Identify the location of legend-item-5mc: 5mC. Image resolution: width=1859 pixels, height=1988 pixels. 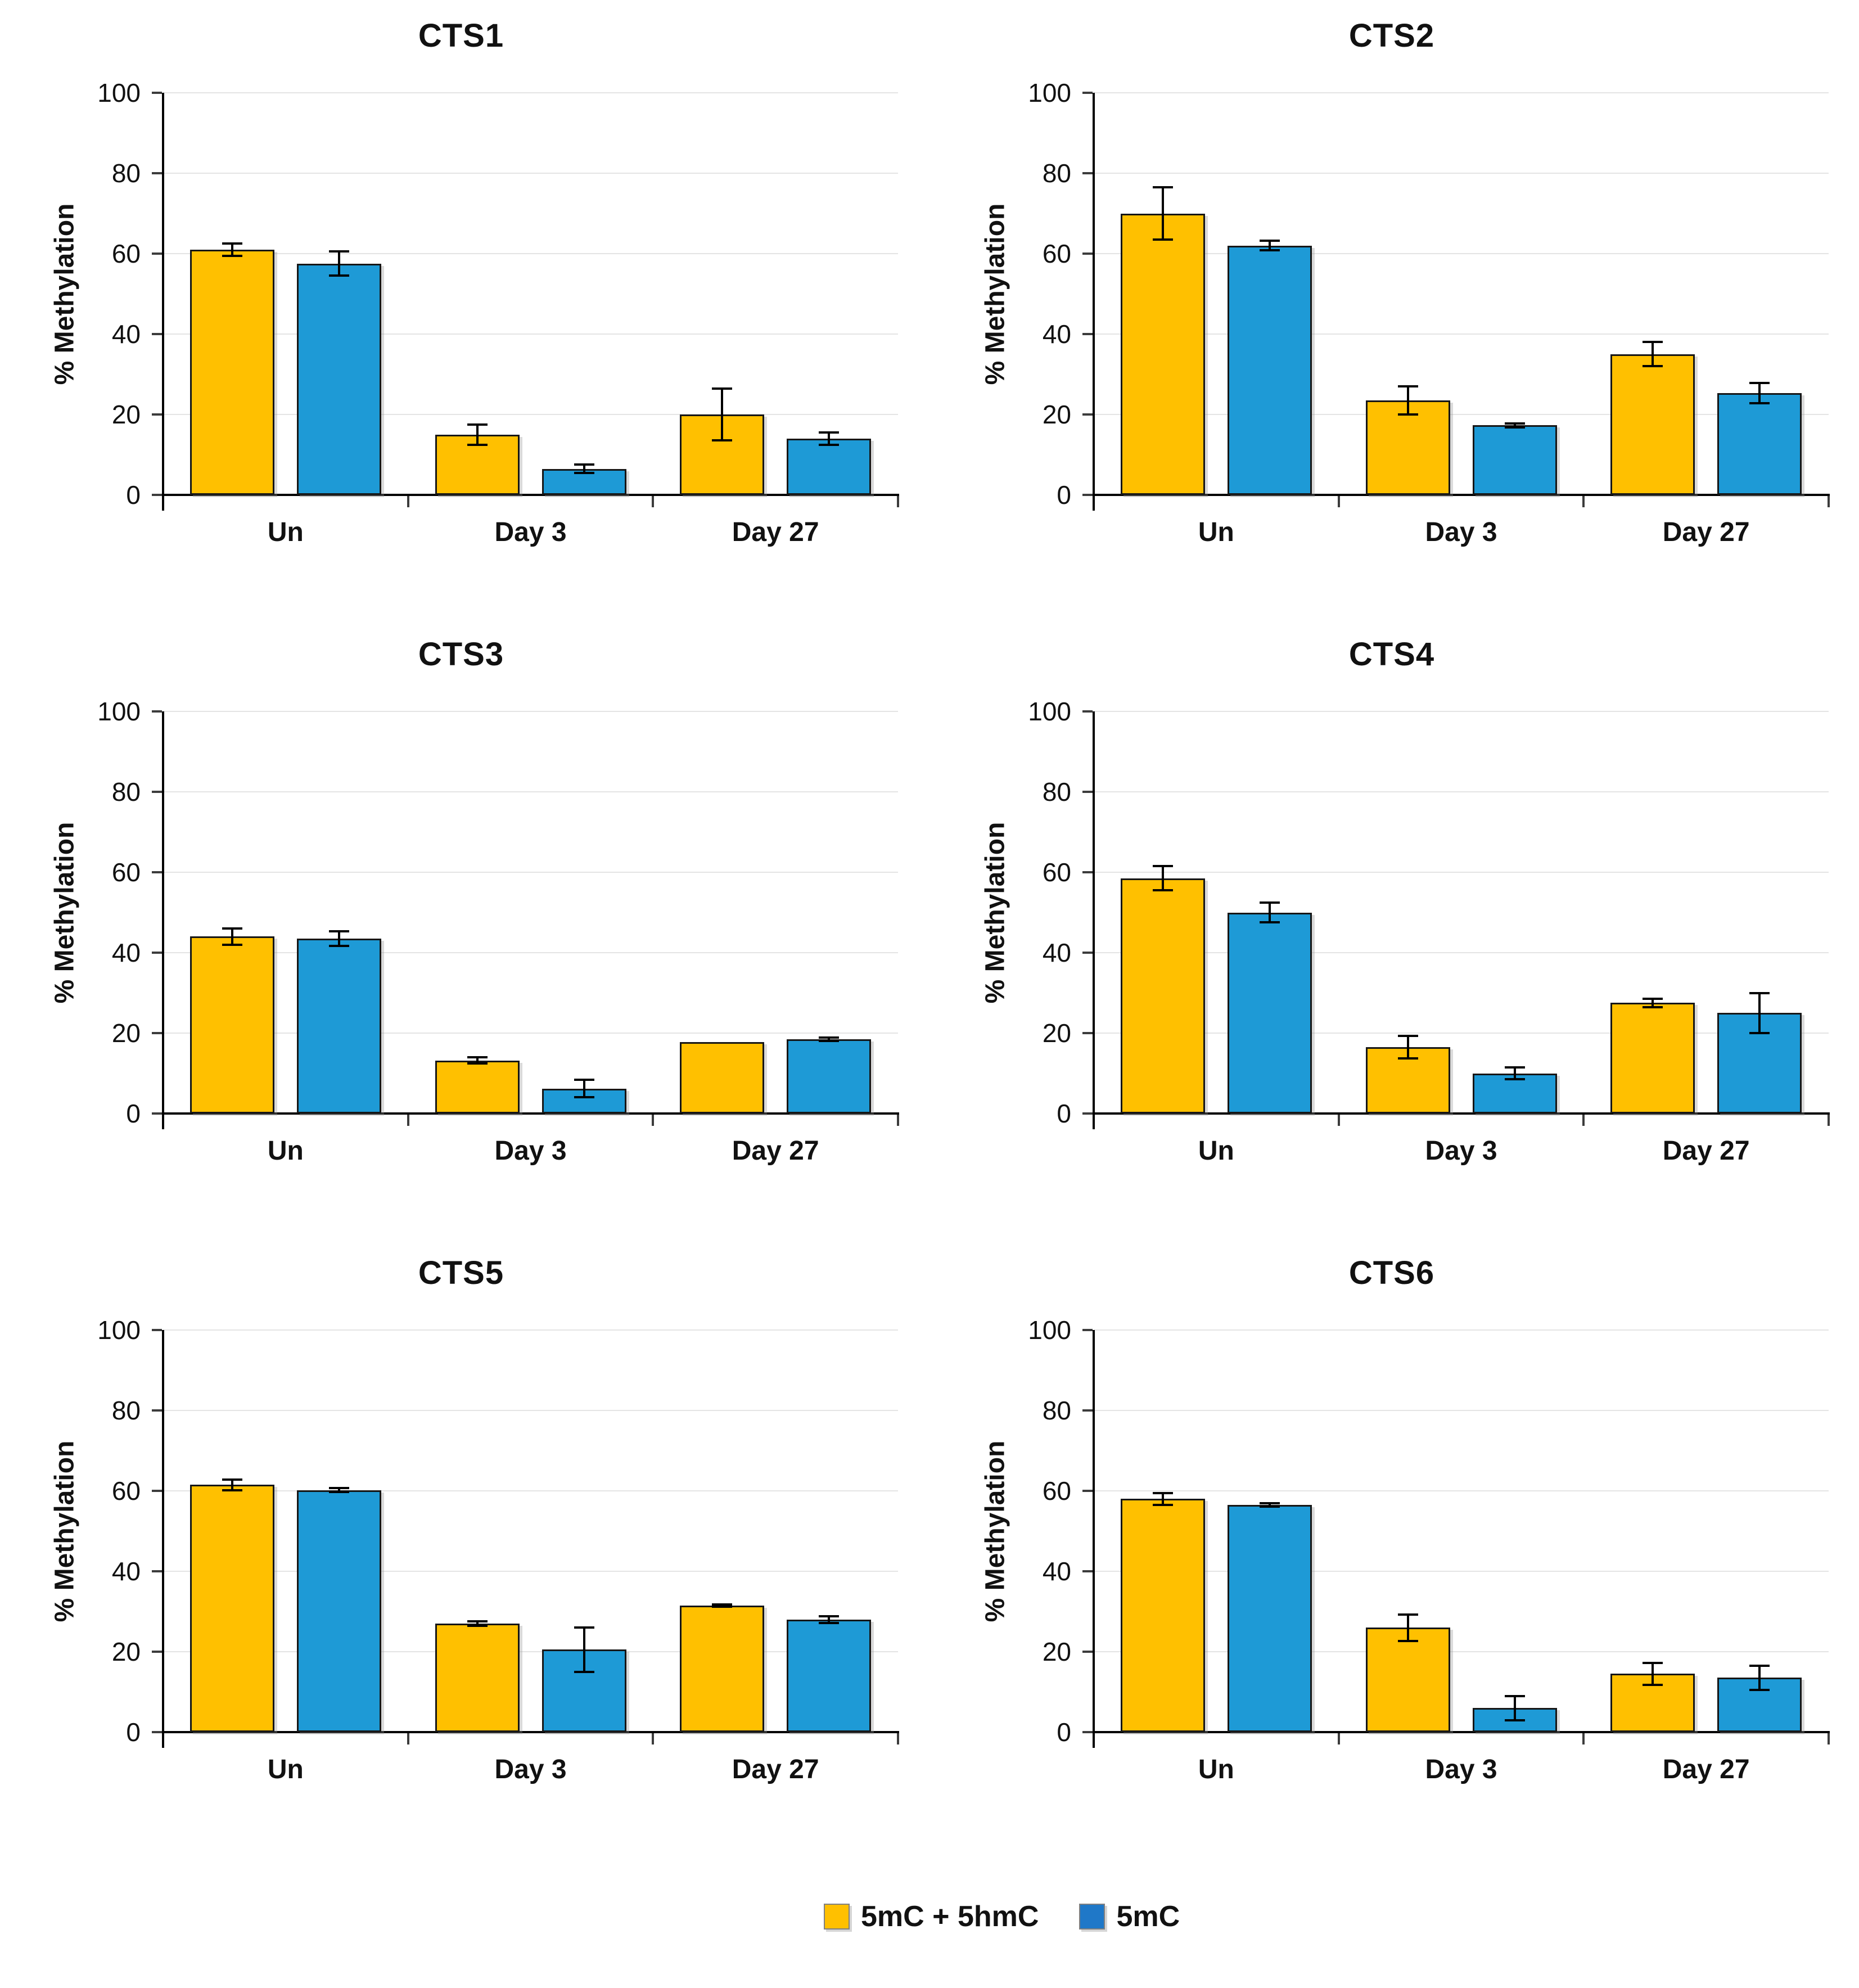
(1129, 1917).